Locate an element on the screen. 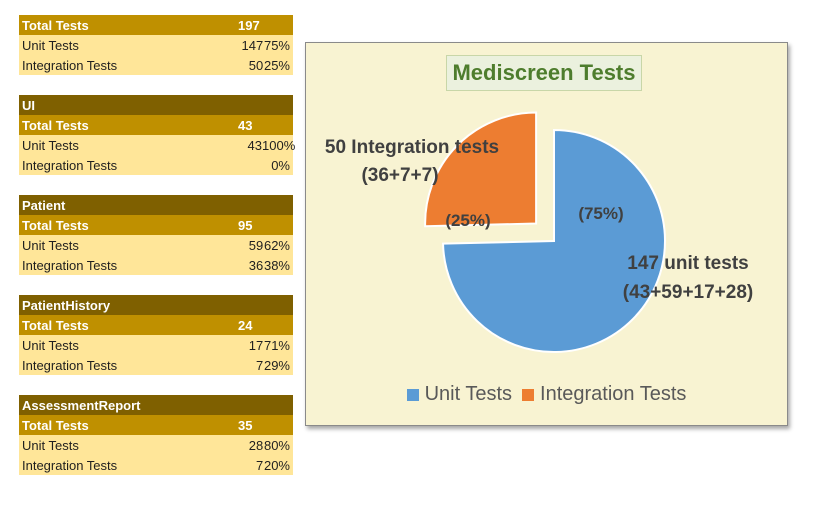  section-header: UI is located at coordinates (156, 105).